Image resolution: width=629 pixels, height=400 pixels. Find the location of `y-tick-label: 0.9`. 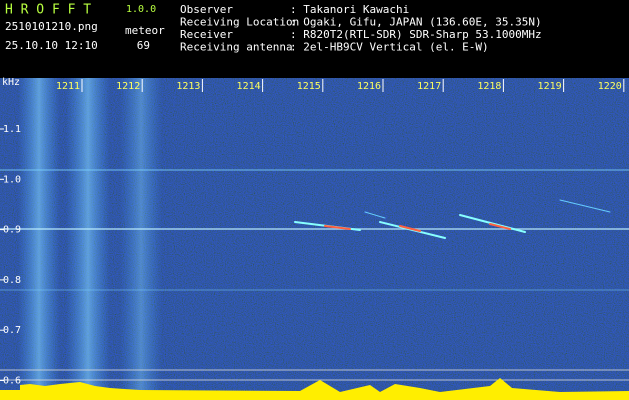

y-tick-label: 0.9 is located at coordinates (12, 230).